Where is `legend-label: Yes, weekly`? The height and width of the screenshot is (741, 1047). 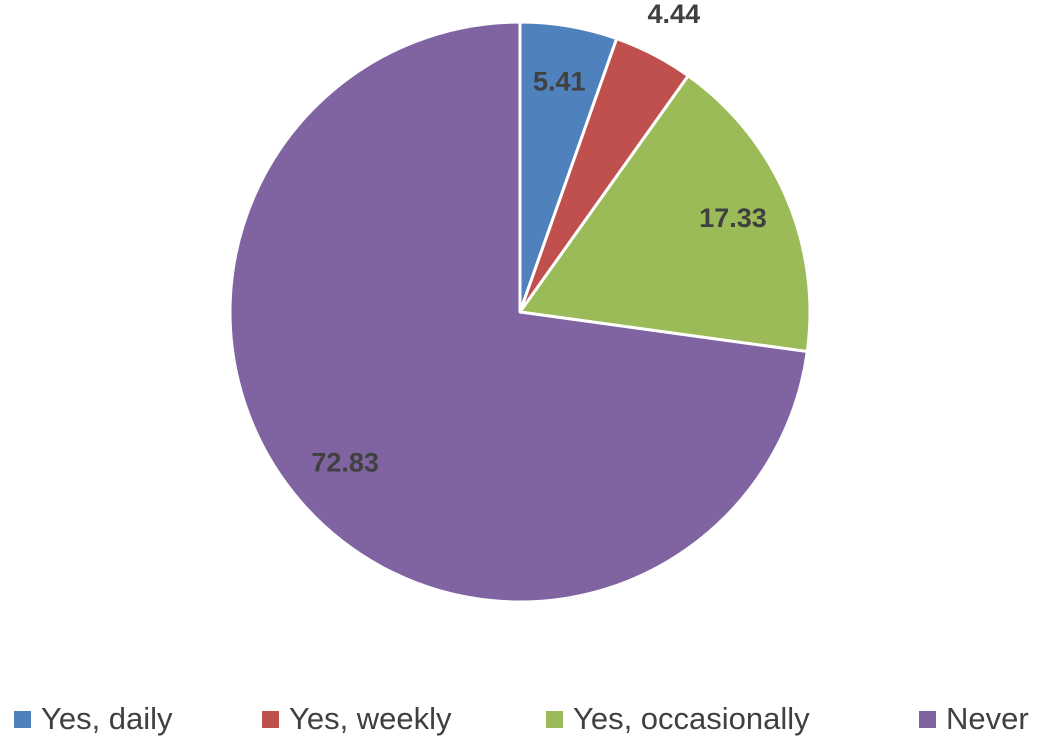
legend-label: Yes, weekly is located at coordinates (370, 718).